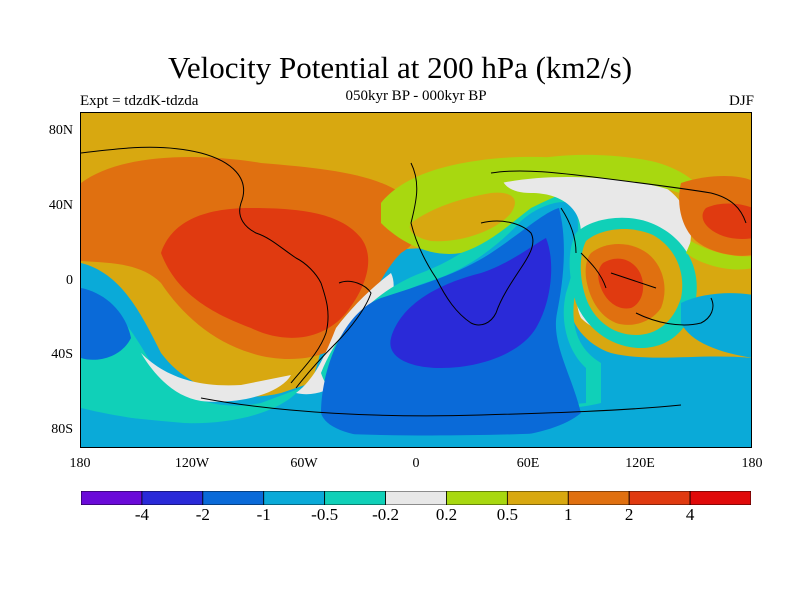 The width and height of the screenshot is (800, 600). What do you see at coordinates (716, 325) in the screenshot?
I see `field-light-blue-east-pacific` at bounding box center [716, 325].